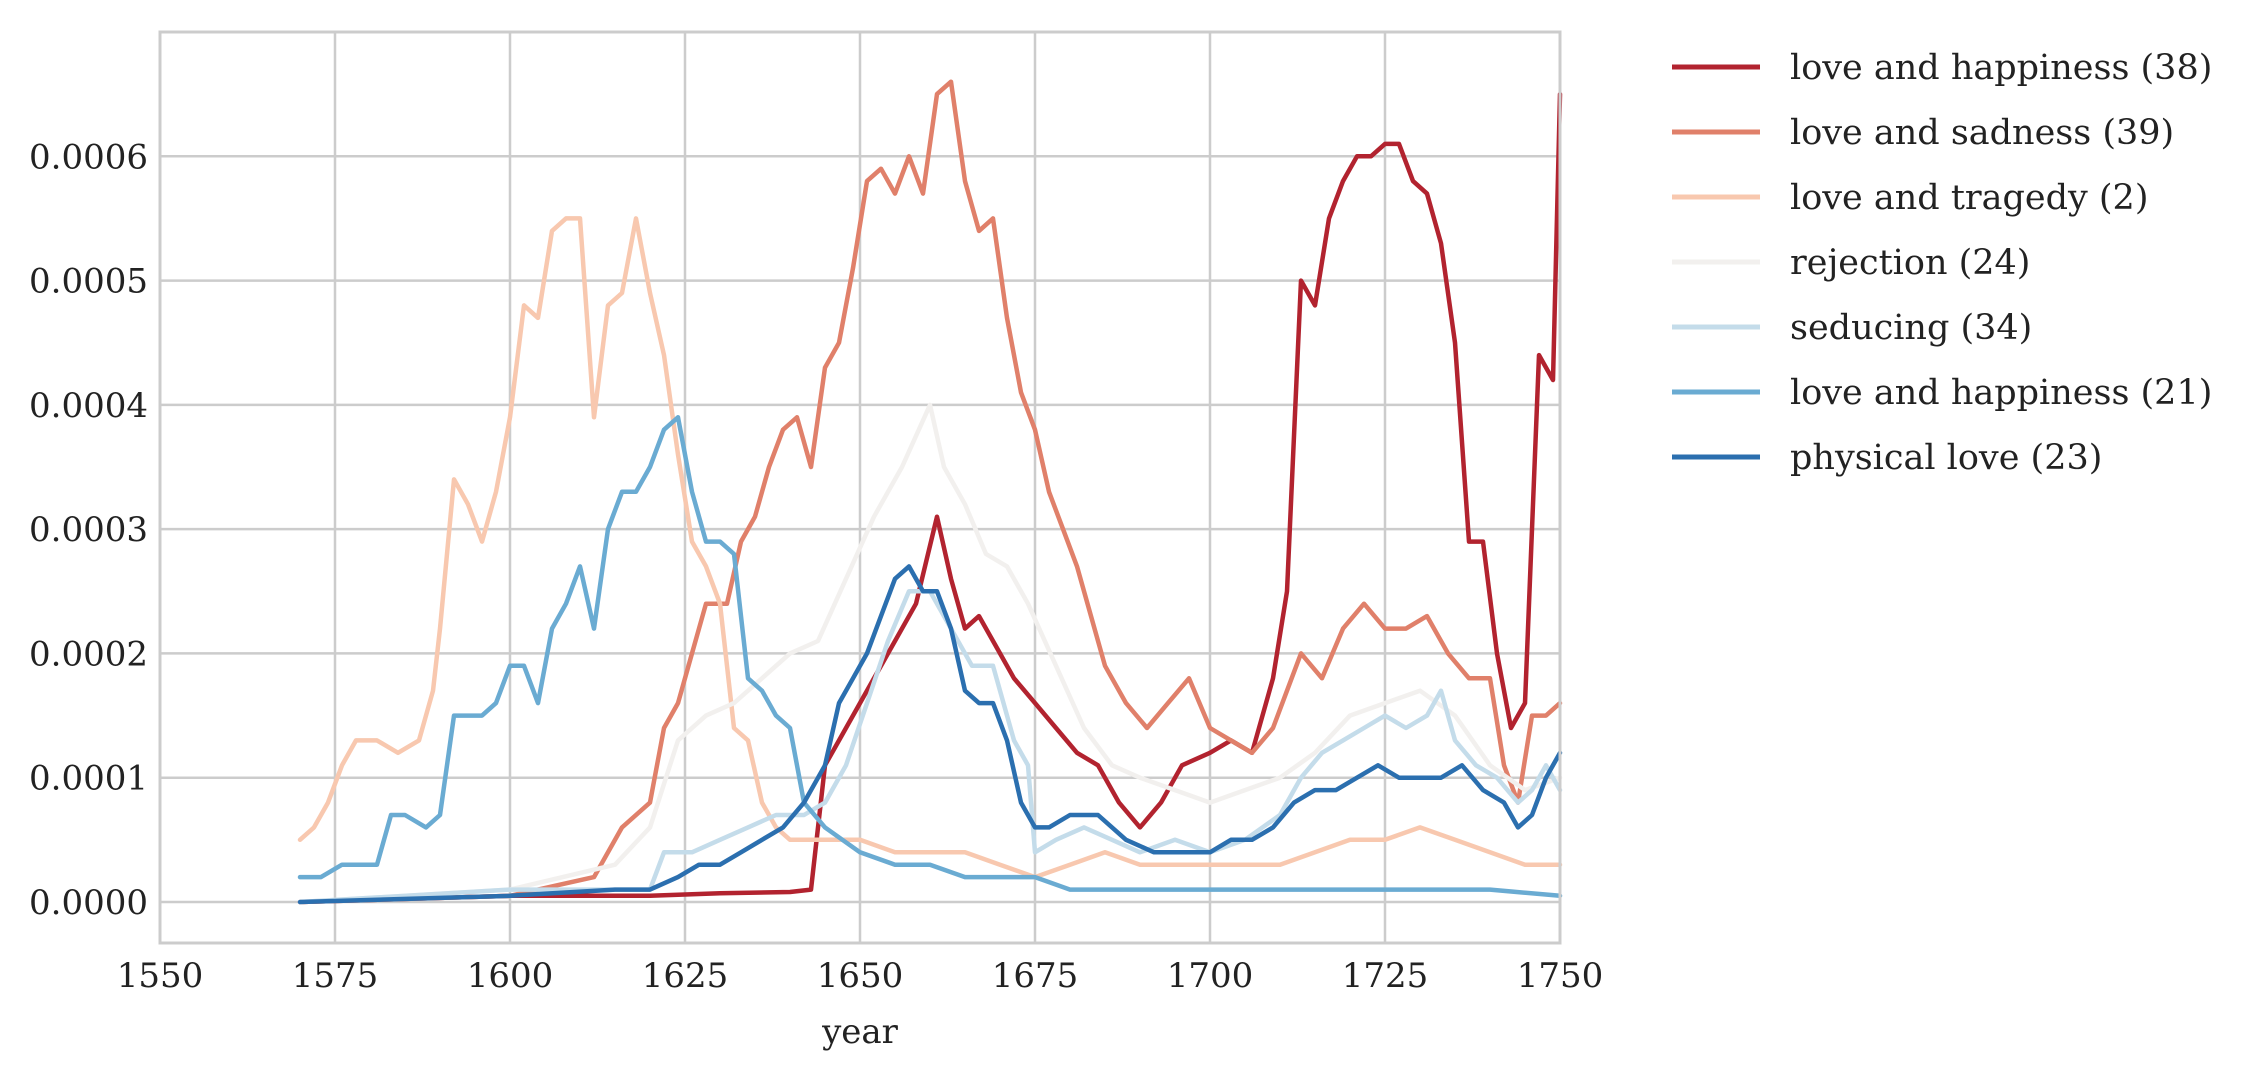 This screenshot has height=1075, width=2261. I want to click on x-axis-label: year, so click(860, 1032).